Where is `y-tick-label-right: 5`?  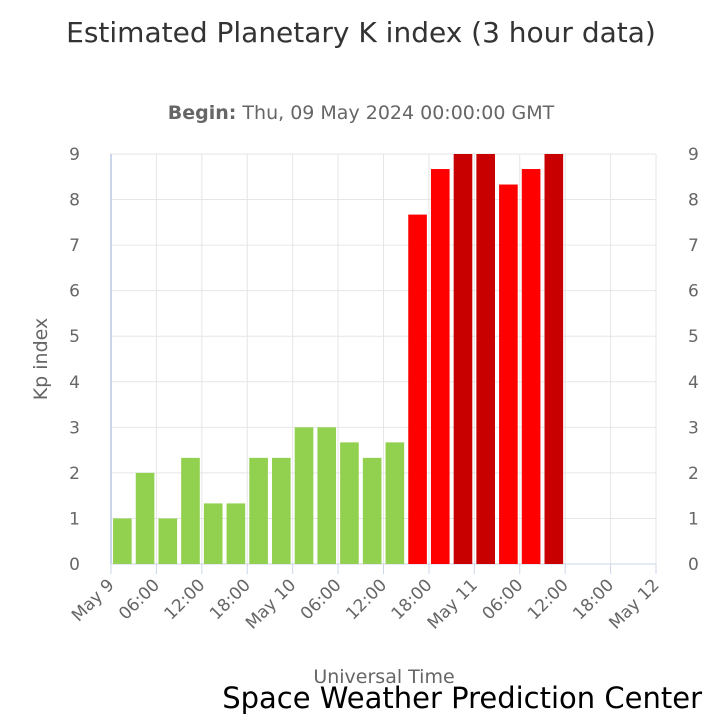 y-tick-label-right: 5 is located at coordinates (693, 337).